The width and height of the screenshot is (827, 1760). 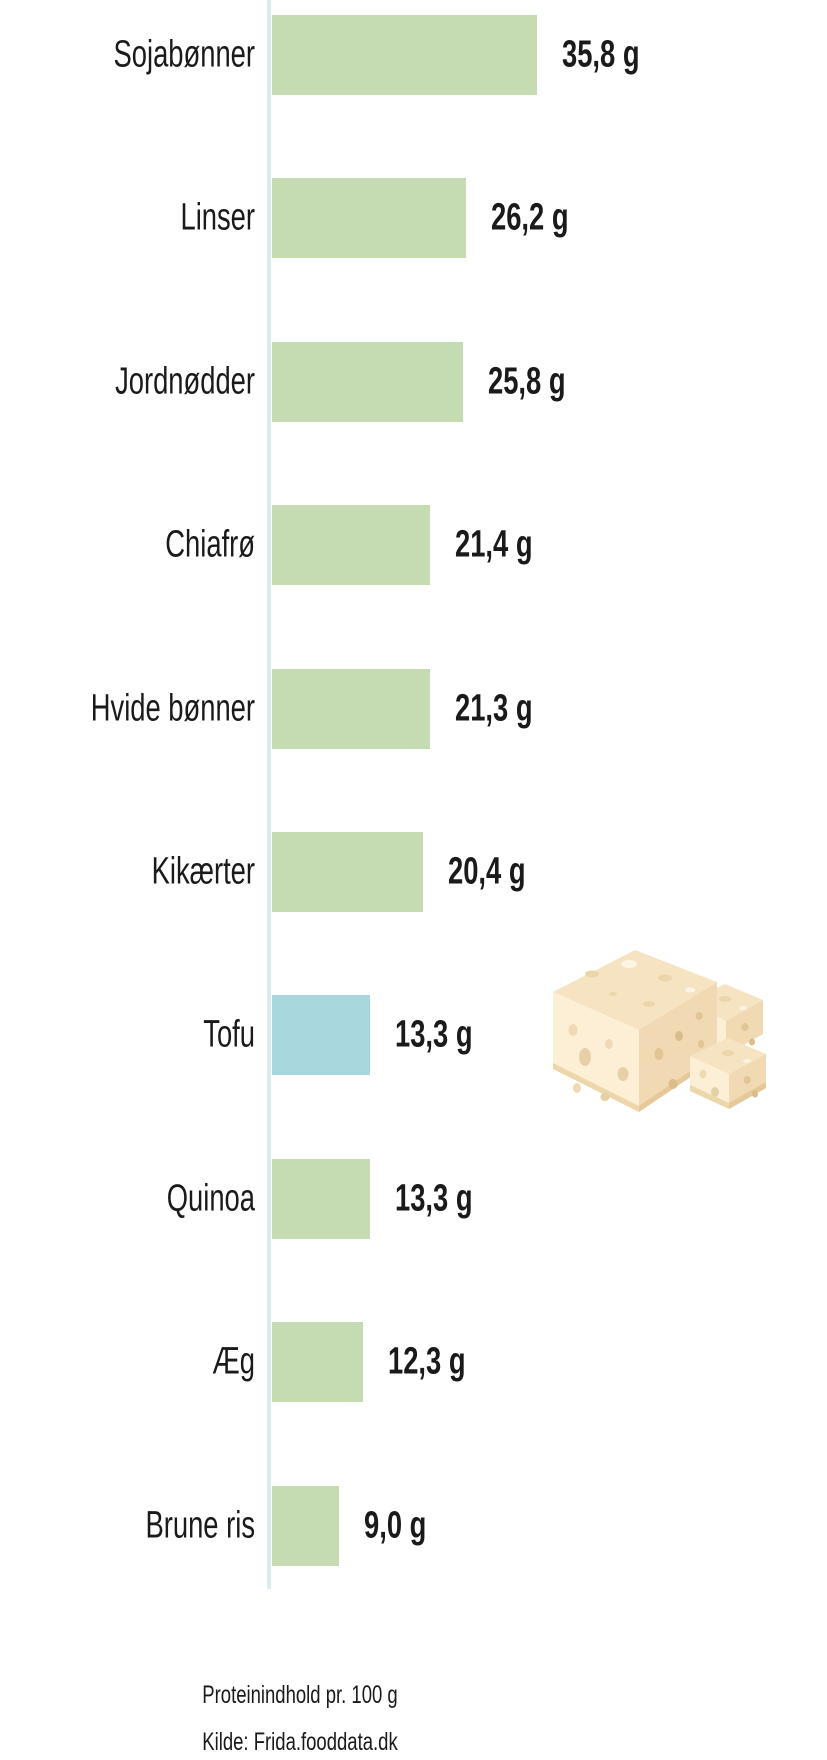 I want to click on tofu-illustration, so click(x=659, y=1031).